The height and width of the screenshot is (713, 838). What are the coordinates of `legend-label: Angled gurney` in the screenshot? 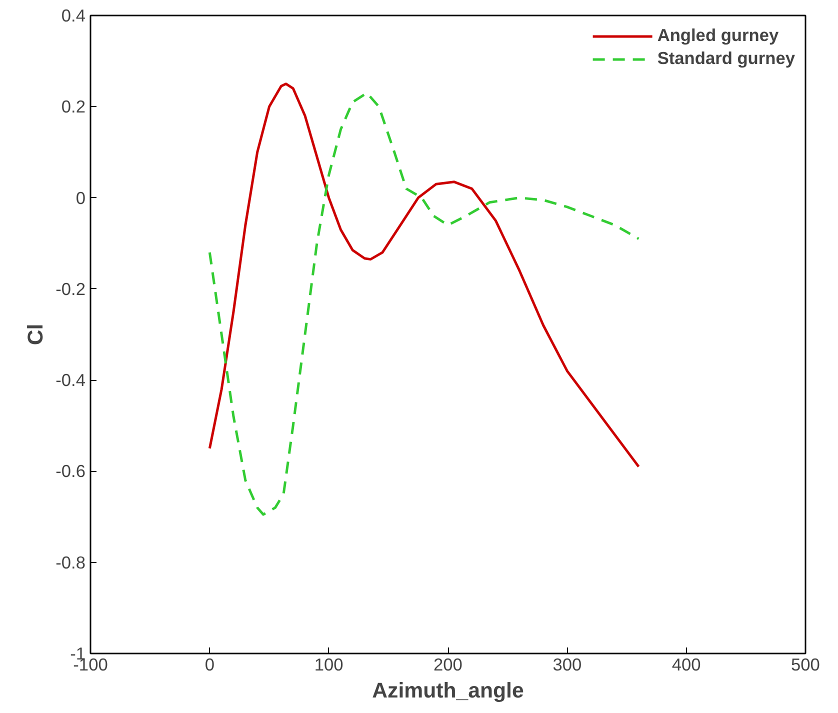 It's located at (718, 35).